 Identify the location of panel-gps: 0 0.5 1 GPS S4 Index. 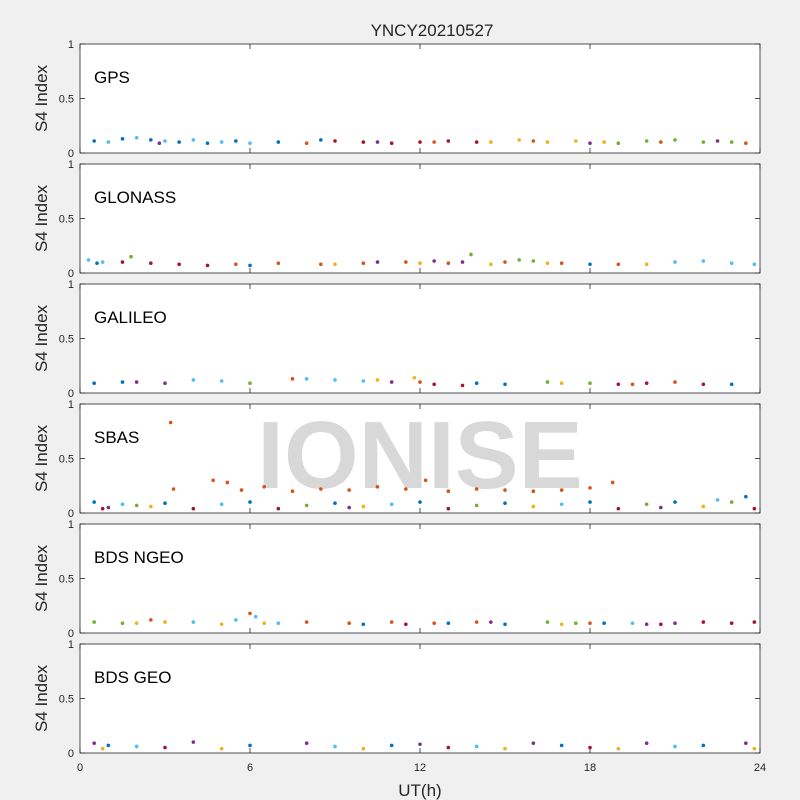
(396, 99).